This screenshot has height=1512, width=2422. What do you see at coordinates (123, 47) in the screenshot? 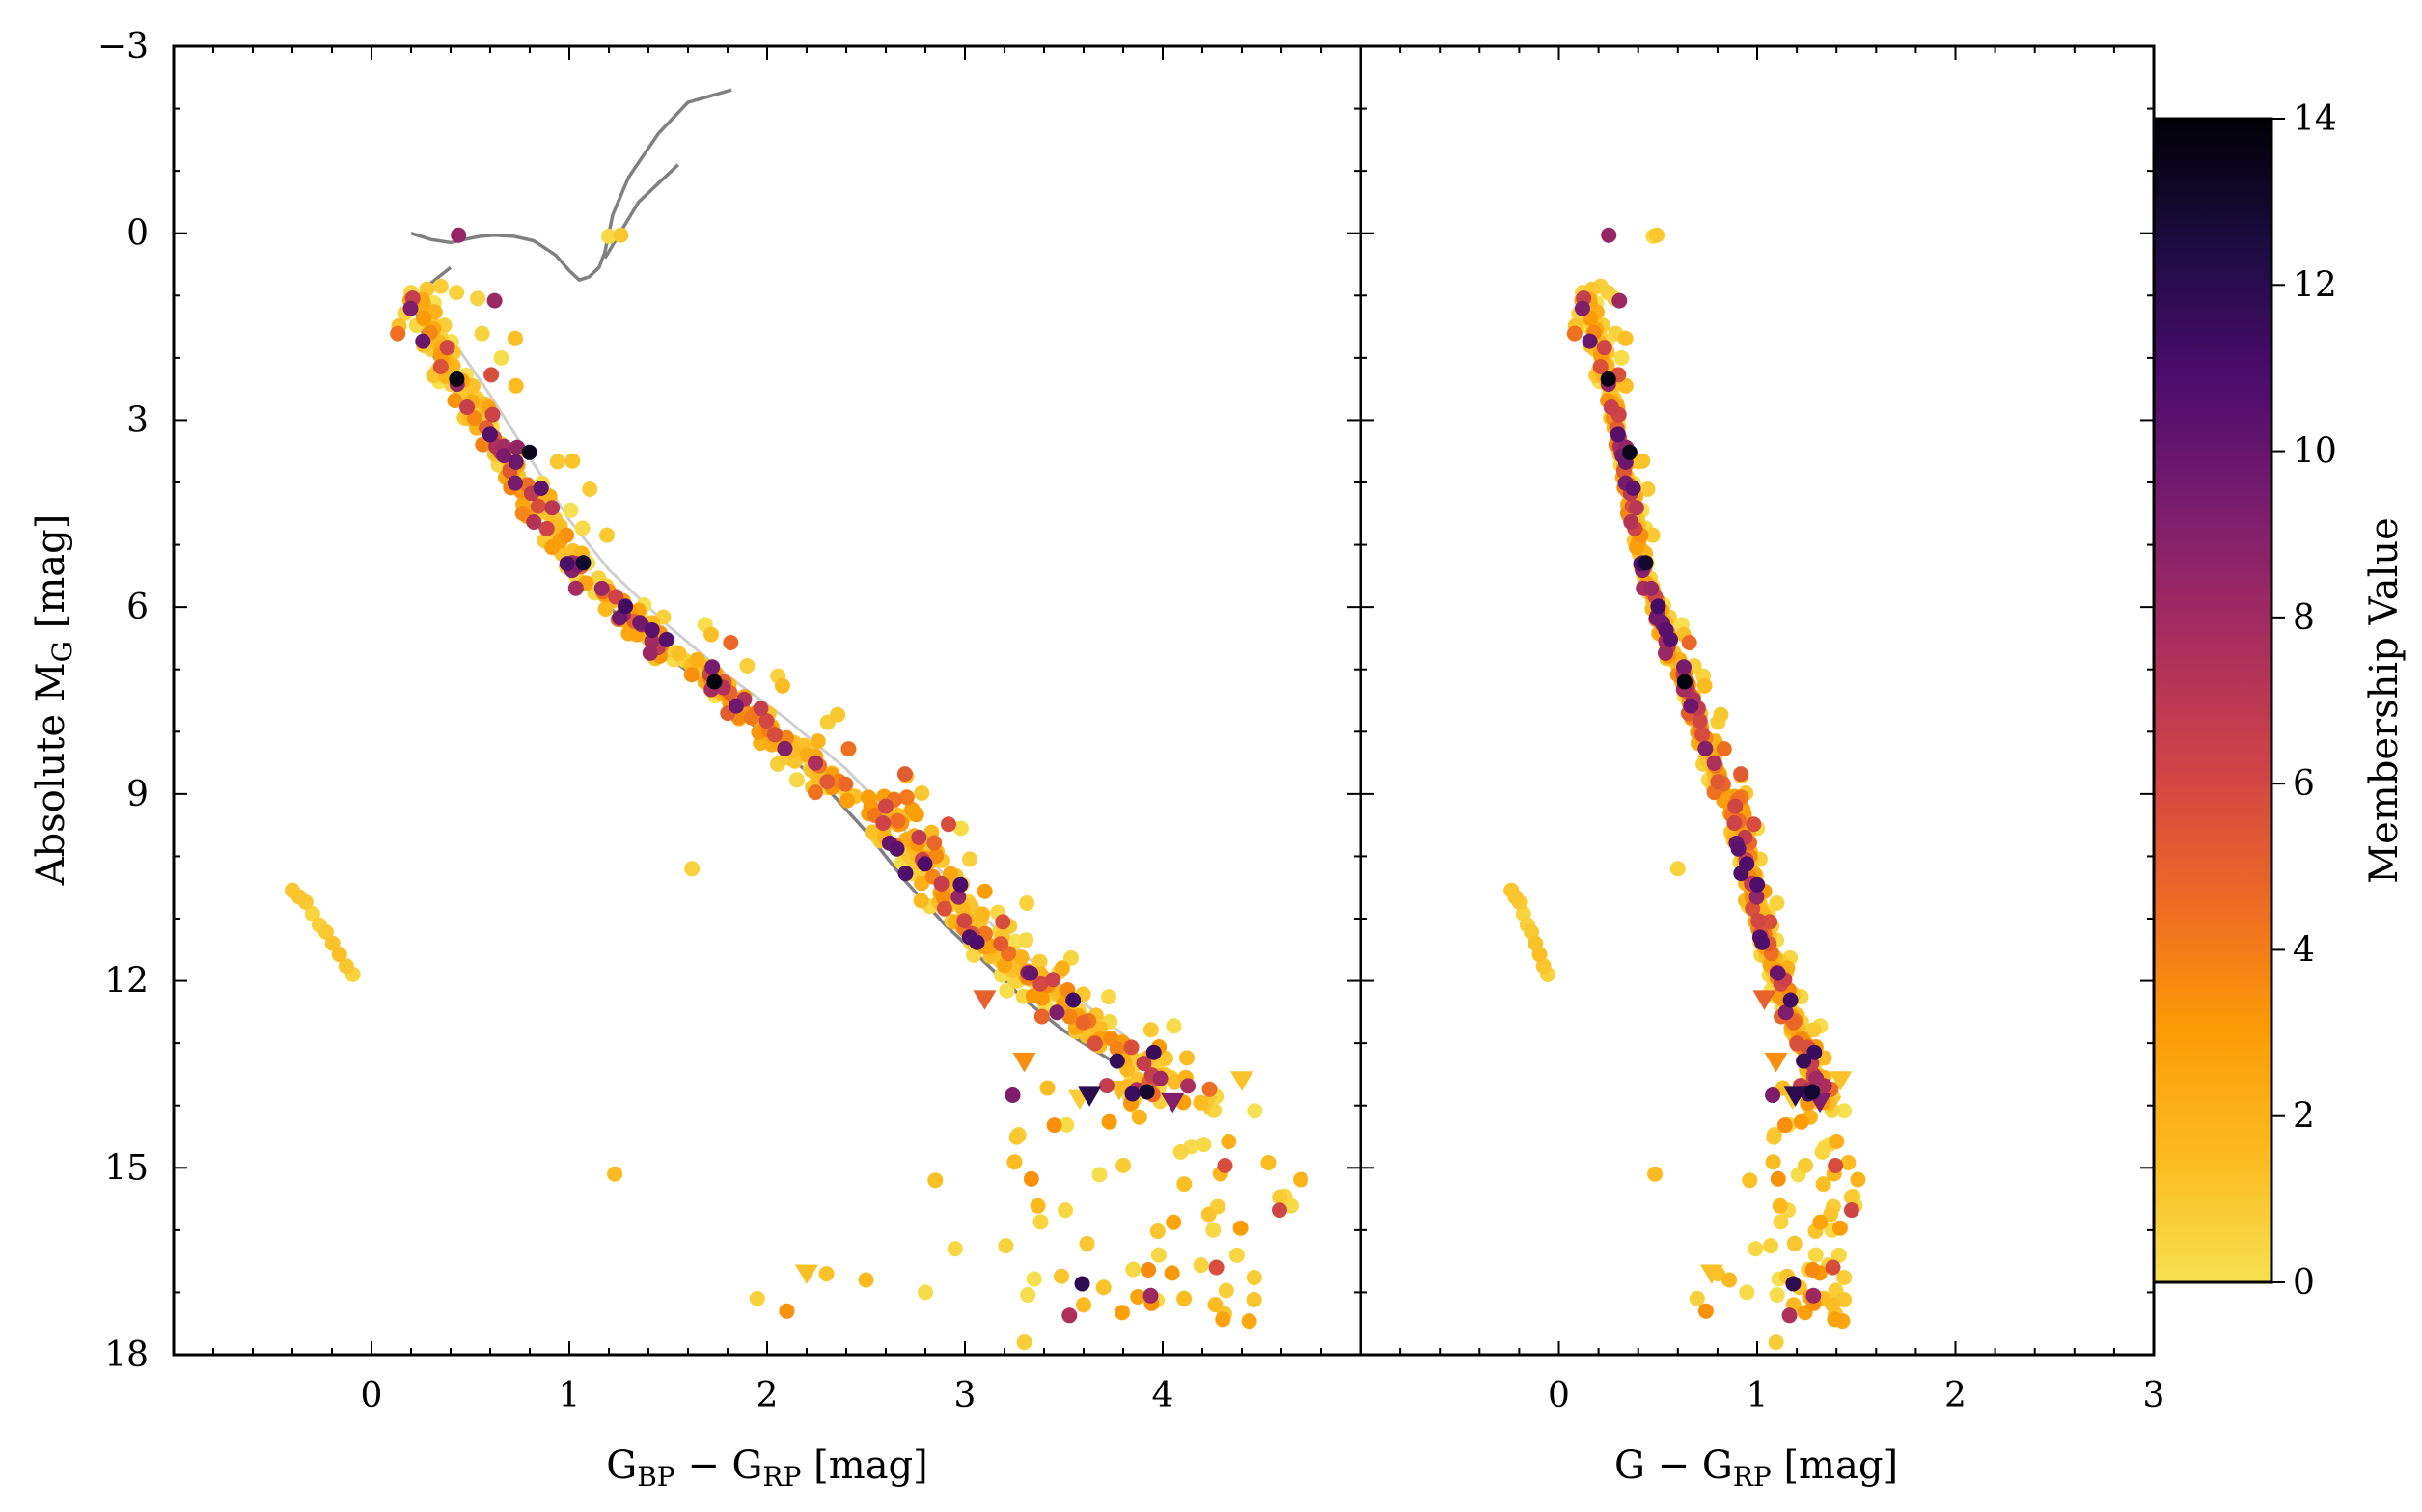
I see `y-tick-label: −3` at bounding box center [123, 47].